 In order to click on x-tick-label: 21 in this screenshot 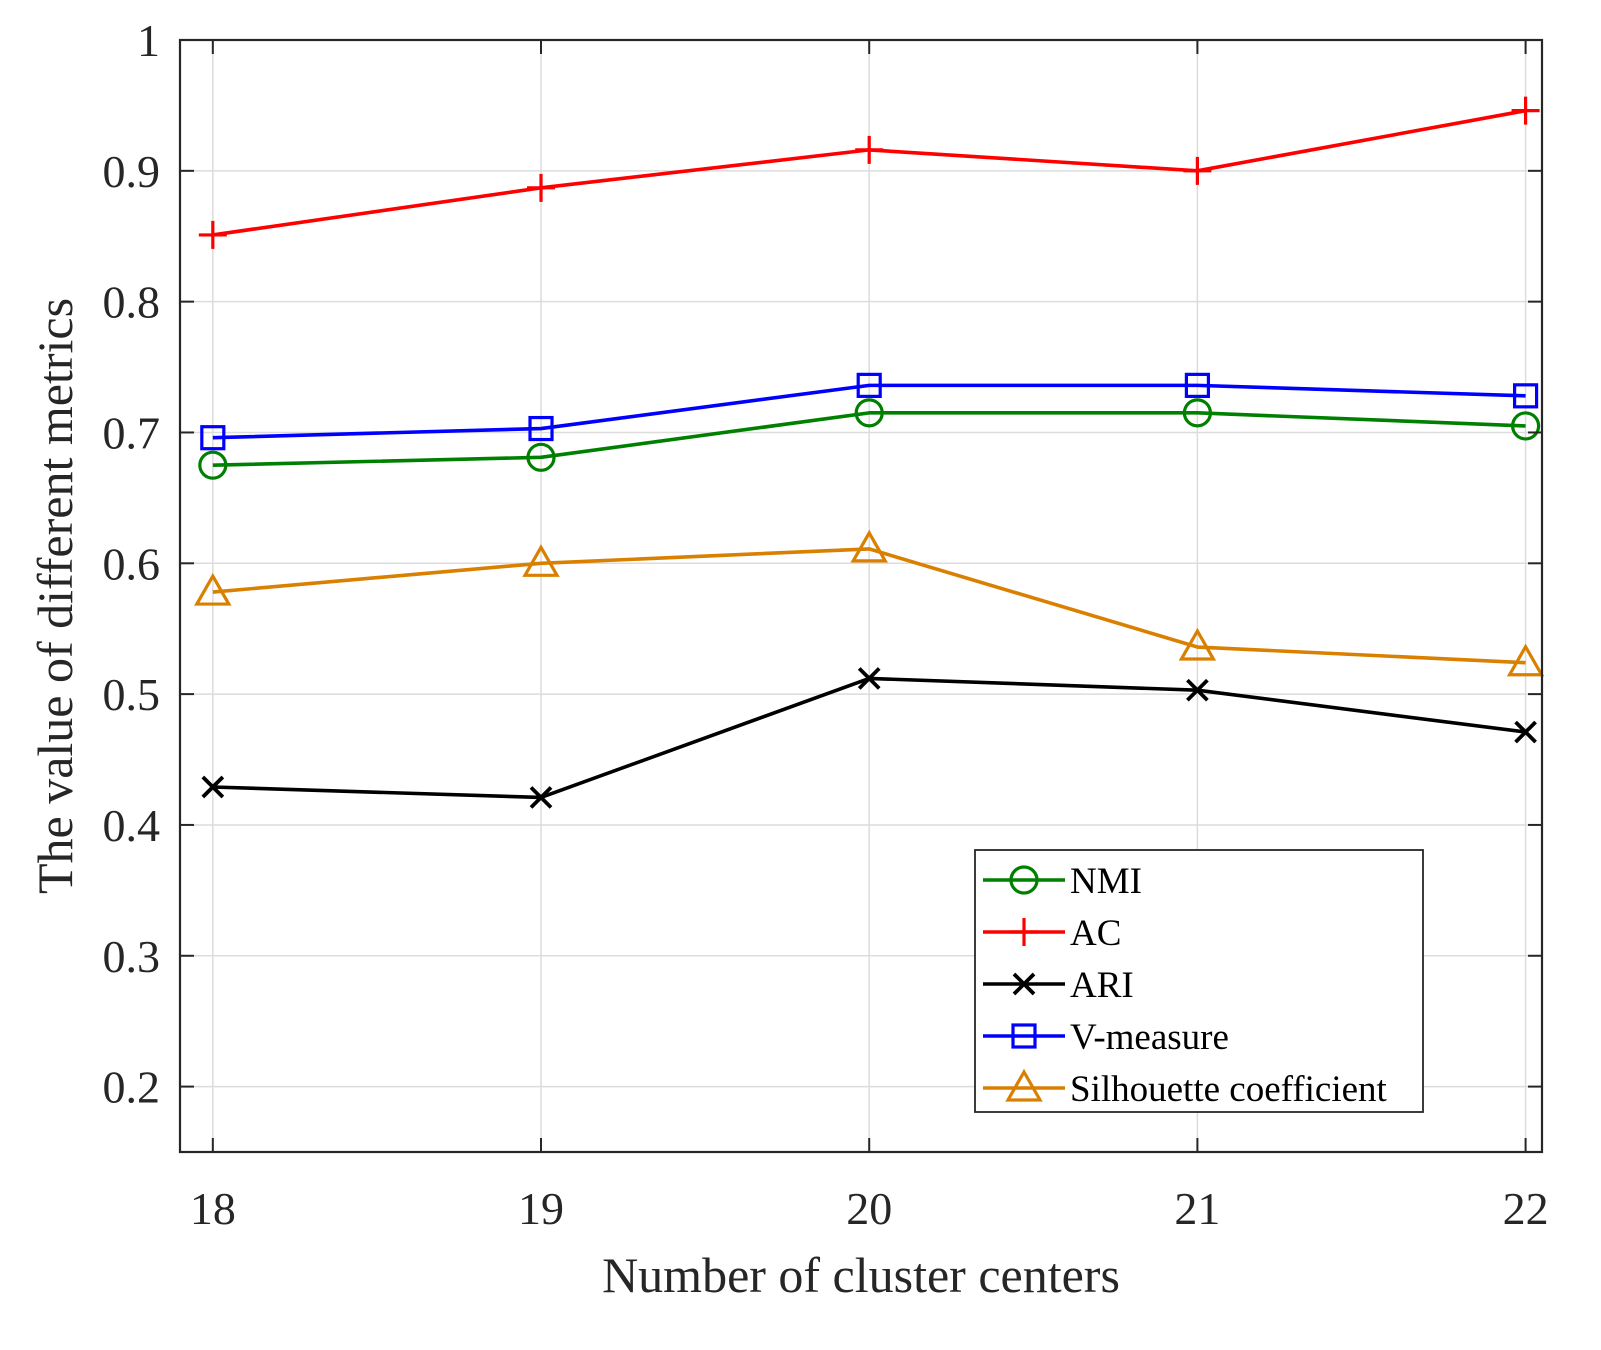, I will do `click(1197, 1208)`.